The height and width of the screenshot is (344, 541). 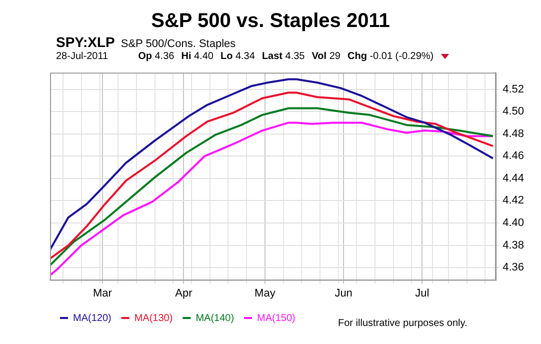 What do you see at coordinates (82, 56) in the screenshot?
I see `text: 28-Jul-2011` at bounding box center [82, 56].